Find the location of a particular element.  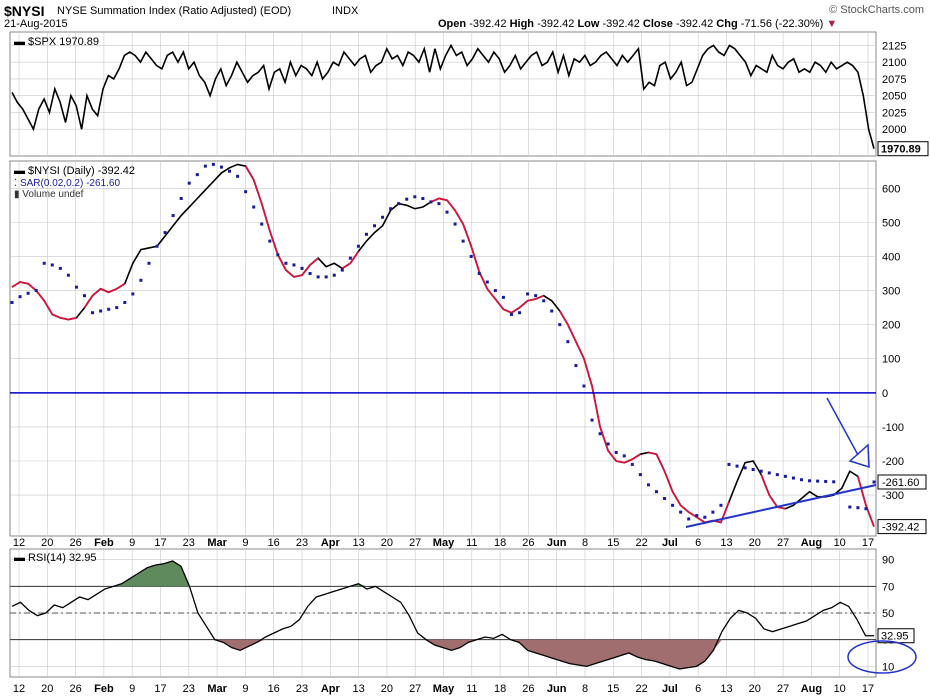

close-value: -392.42 is located at coordinates (694, 24).